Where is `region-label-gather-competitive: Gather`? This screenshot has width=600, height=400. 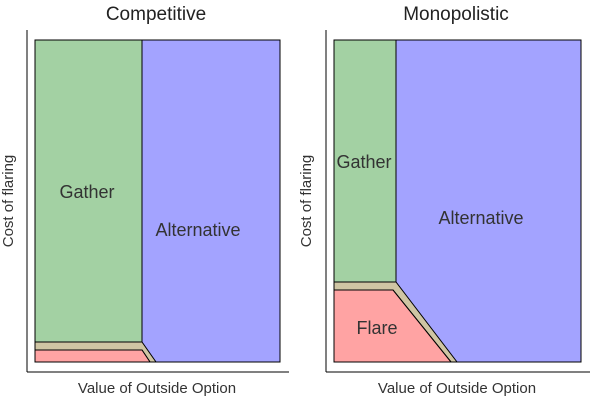 region-label-gather-competitive: Gather is located at coordinates (86, 192).